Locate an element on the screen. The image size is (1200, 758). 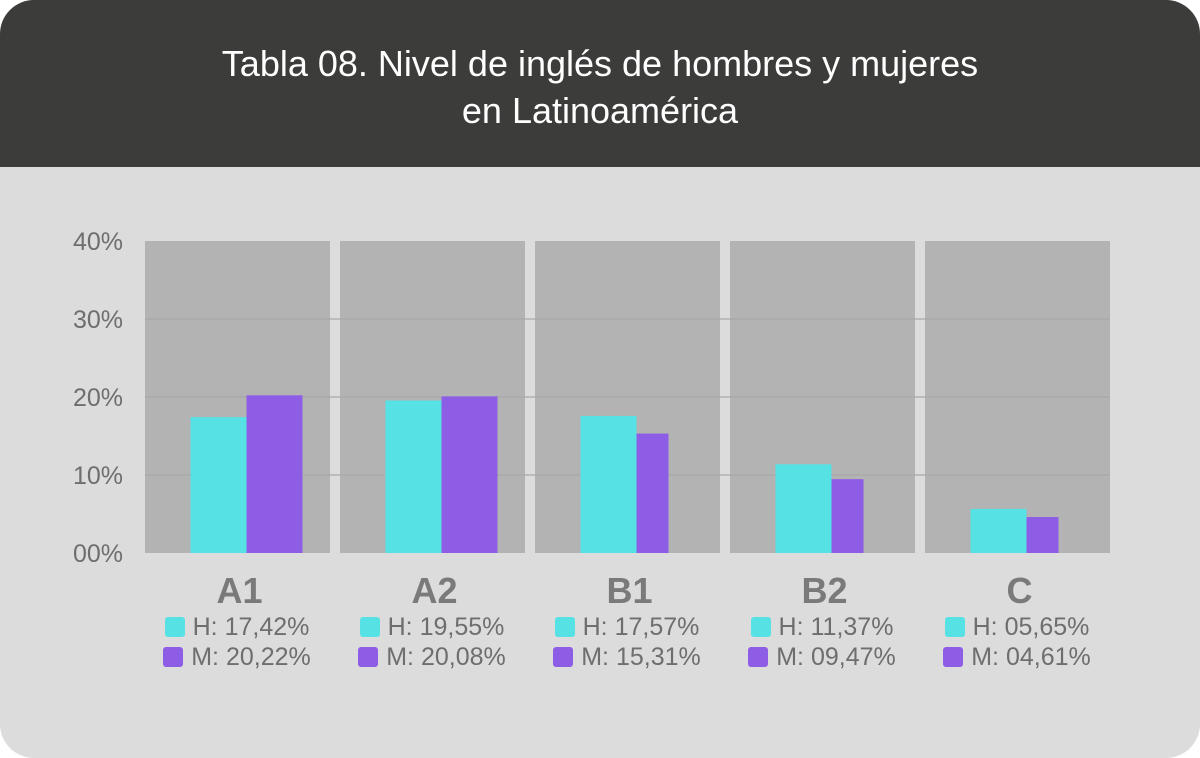
legend-label: M: 09,47% is located at coordinates (836, 656).